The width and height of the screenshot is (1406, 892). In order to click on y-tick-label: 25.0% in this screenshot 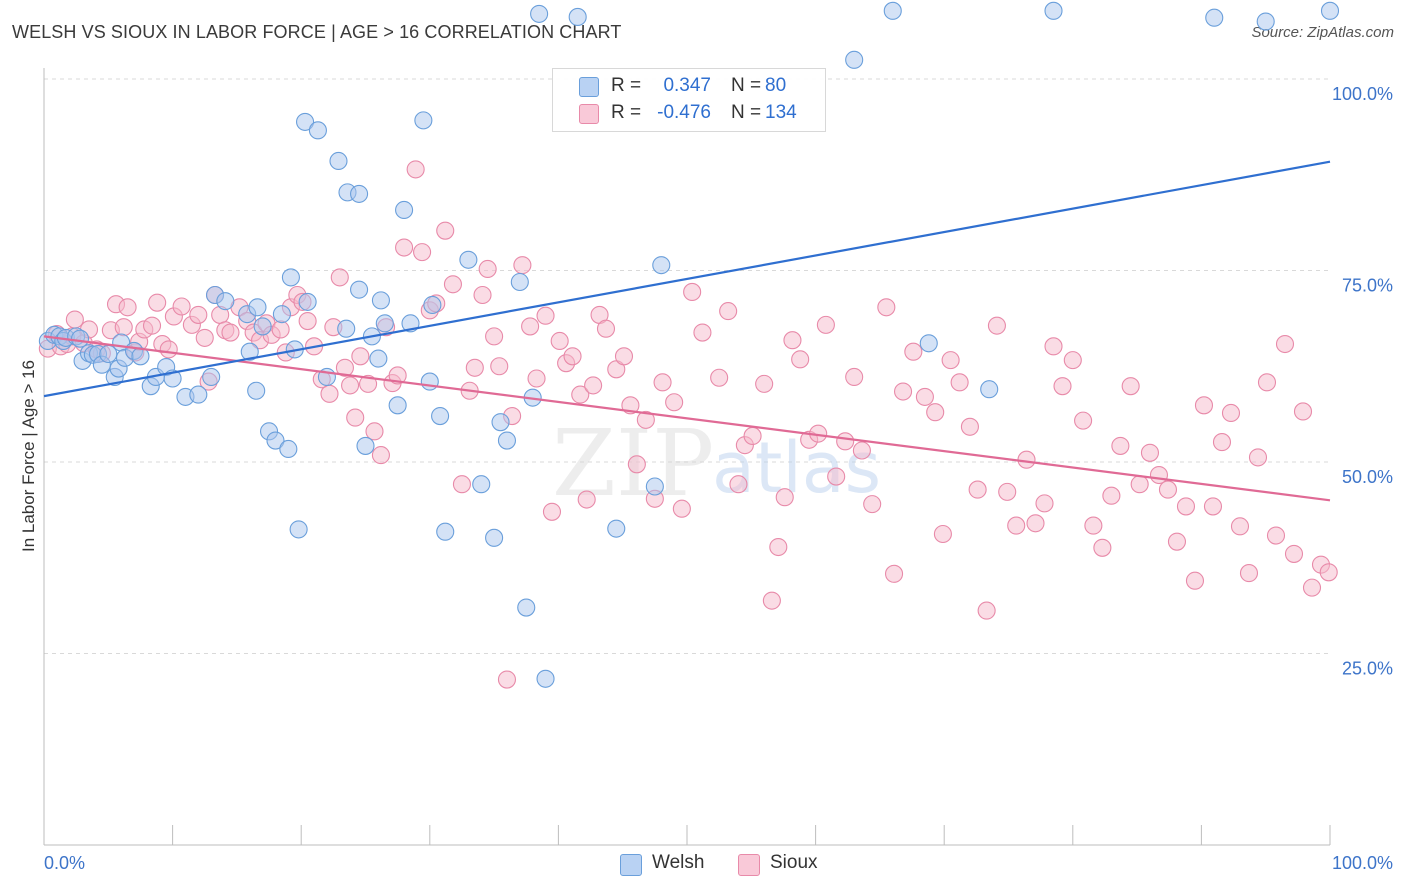, I will do `click(1367, 669)`.